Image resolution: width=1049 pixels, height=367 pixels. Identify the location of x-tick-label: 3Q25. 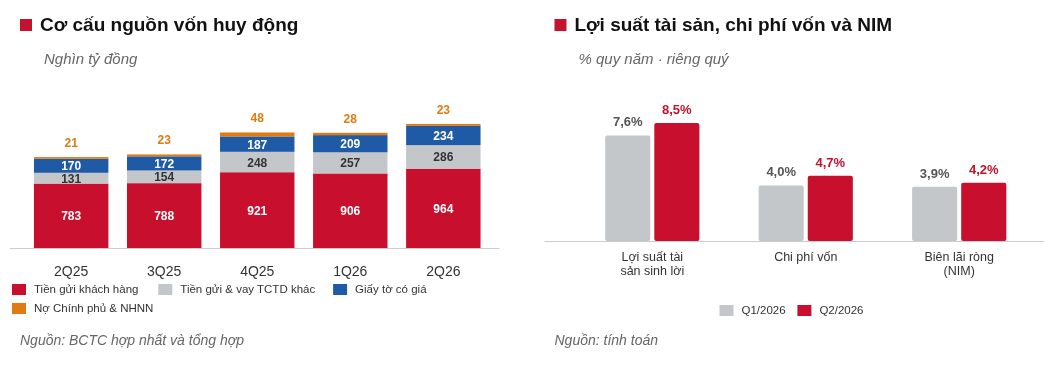
(164, 271).